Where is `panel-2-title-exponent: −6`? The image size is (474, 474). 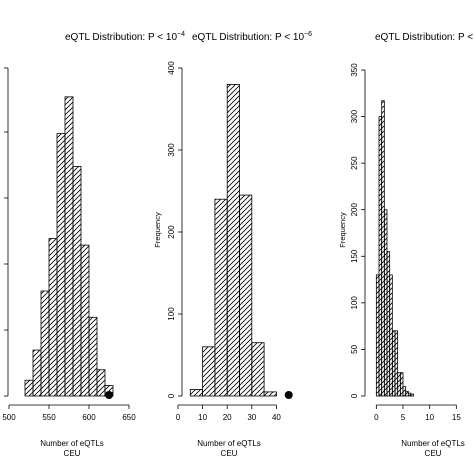
panel-2-title-exponent: −6 is located at coordinates (308, 34).